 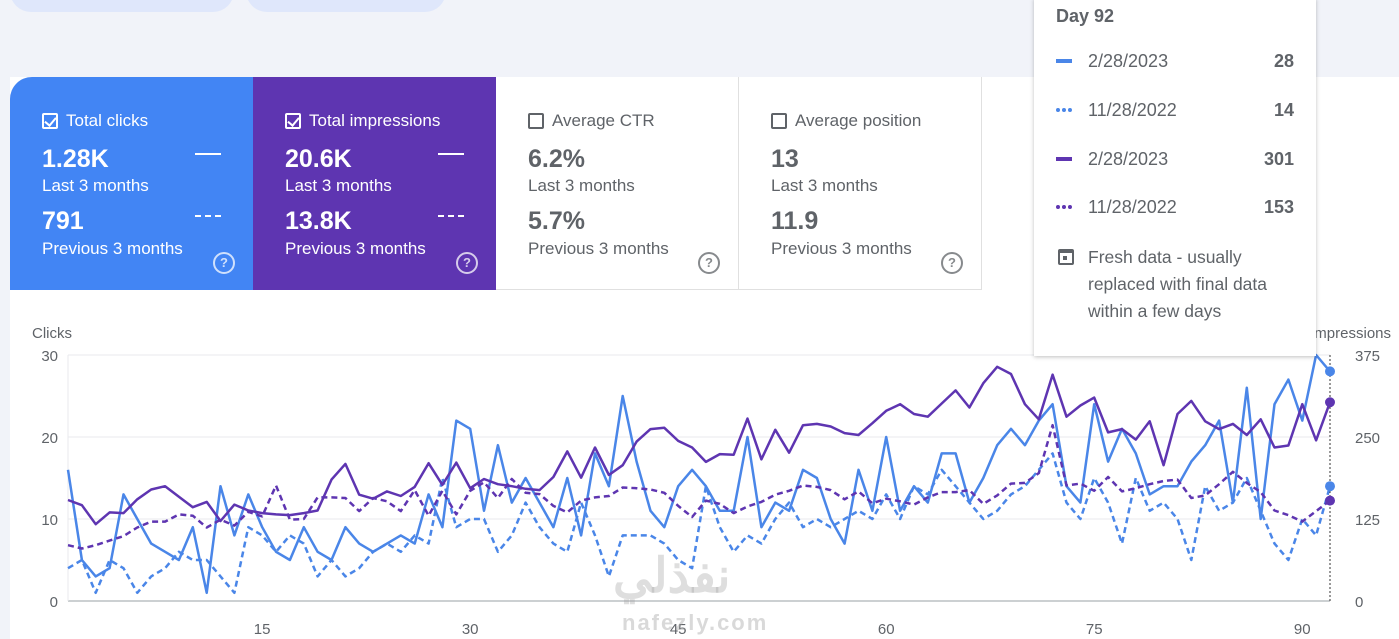 I want to click on filter-chip-left, so click(x=122, y=6).